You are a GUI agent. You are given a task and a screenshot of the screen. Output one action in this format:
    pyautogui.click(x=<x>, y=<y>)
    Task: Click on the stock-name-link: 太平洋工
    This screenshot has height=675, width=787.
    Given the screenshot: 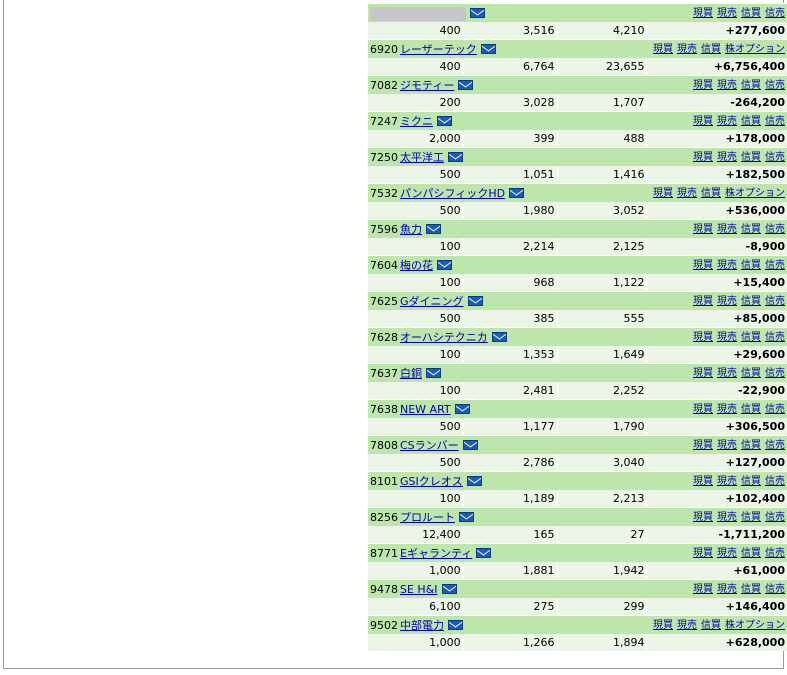 What is the action you would take?
    pyautogui.click(x=422, y=157)
    